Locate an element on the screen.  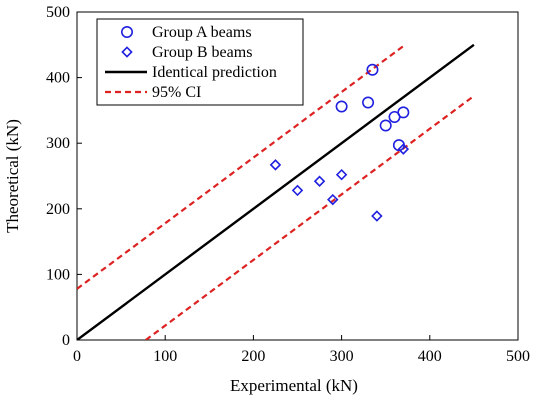
legend-label: 95% CI is located at coordinates (176, 92).